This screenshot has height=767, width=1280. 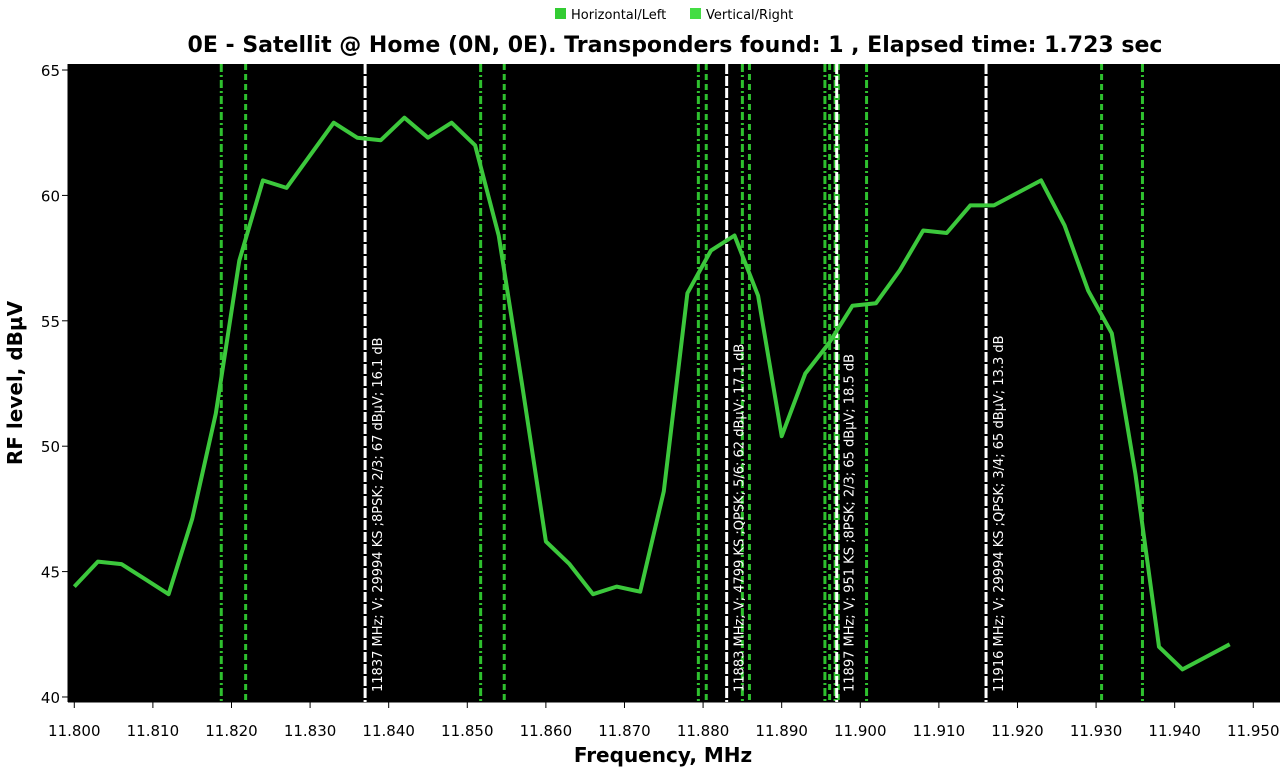 I want to click on x-tick-label: 11.870, so click(x=624, y=731).